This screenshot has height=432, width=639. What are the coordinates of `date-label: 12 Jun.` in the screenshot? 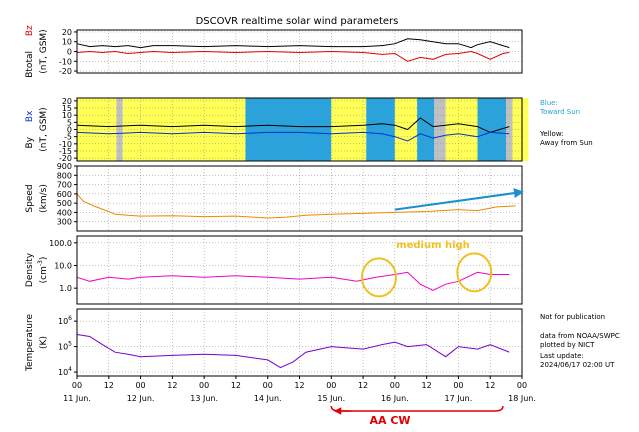 It's located at (141, 398).